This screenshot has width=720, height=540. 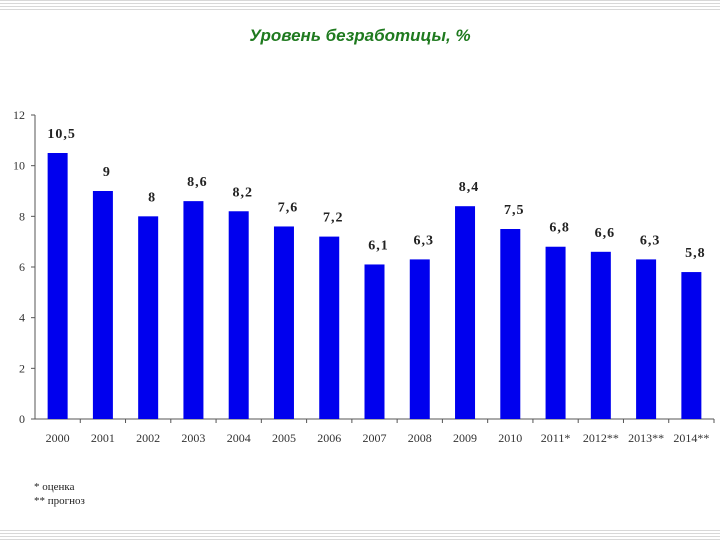 What do you see at coordinates (360, 6) in the screenshot?
I see `top-decorative-lines` at bounding box center [360, 6].